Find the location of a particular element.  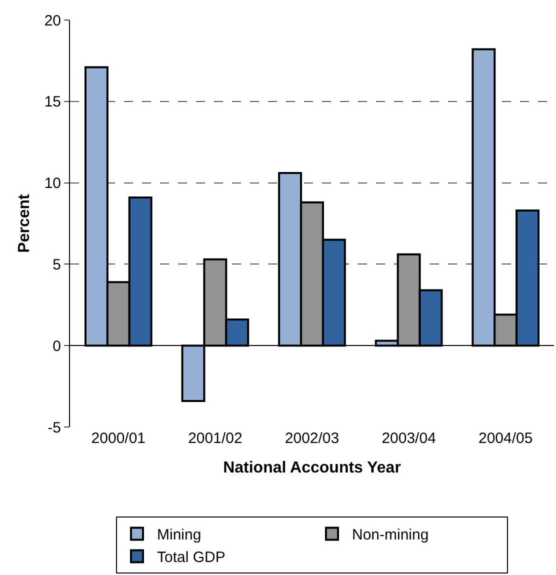

x-tick-label: 2004/05 is located at coordinates (505, 438).